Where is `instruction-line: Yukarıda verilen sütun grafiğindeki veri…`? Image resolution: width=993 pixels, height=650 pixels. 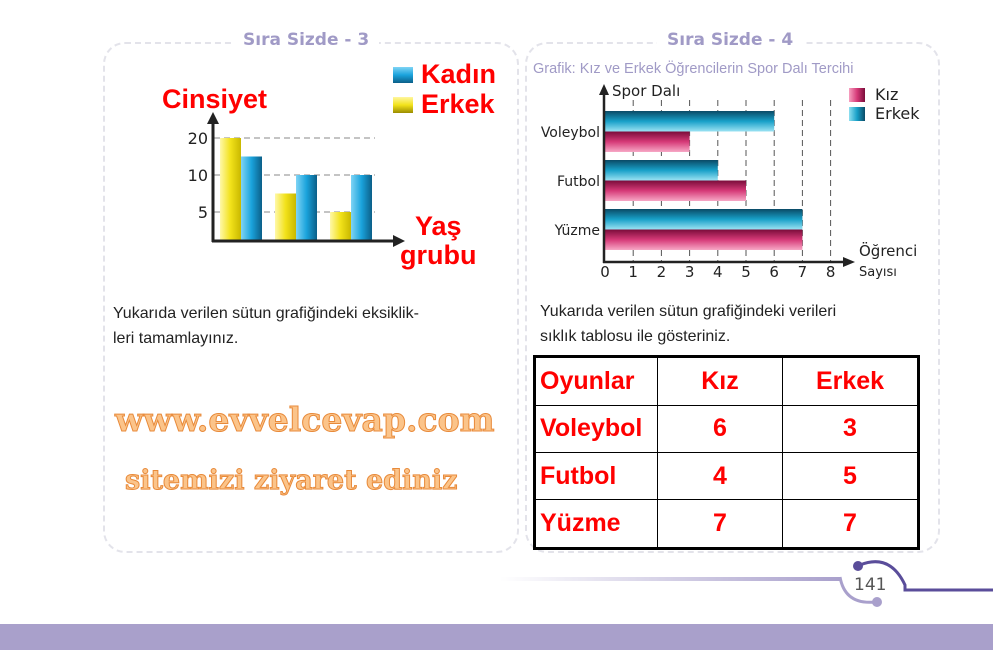
instruction-line: Yukarıda verilen sütun grafiğindeki veri… is located at coordinates (688, 311).